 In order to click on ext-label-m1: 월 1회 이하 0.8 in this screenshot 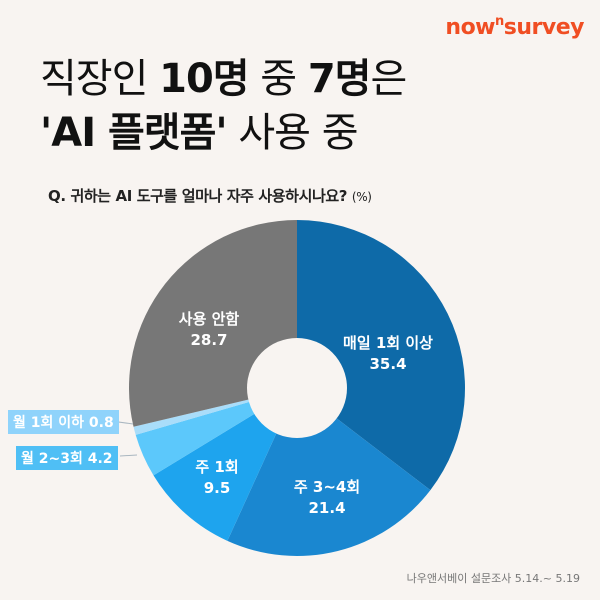, I will do `click(63, 422)`.